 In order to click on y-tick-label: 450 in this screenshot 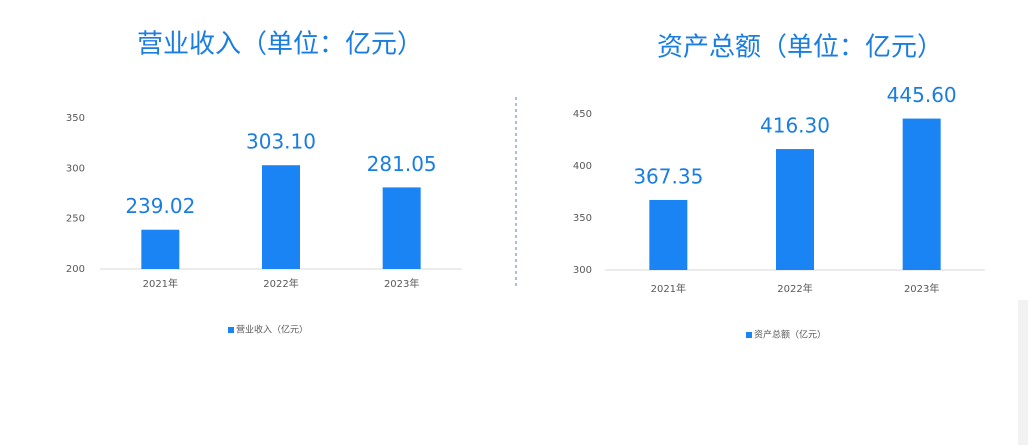, I will do `click(582, 114)`.